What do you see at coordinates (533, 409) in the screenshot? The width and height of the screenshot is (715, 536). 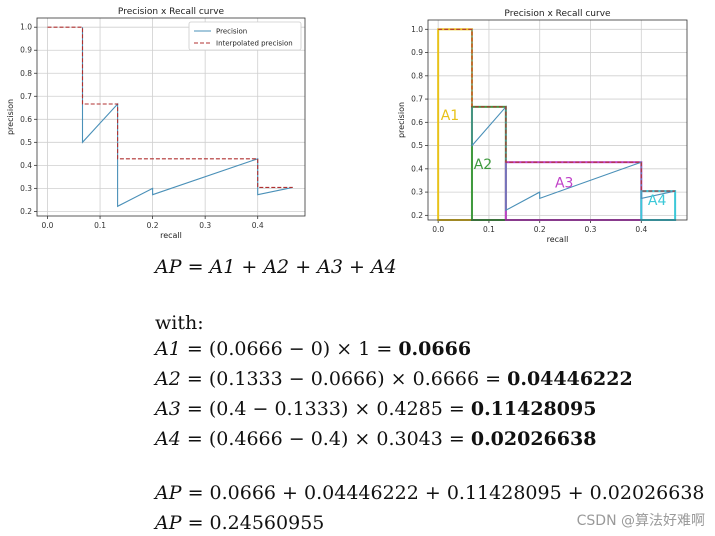 I see `formula-a3-result: 0.11428095` at bounding box center [533, 409].